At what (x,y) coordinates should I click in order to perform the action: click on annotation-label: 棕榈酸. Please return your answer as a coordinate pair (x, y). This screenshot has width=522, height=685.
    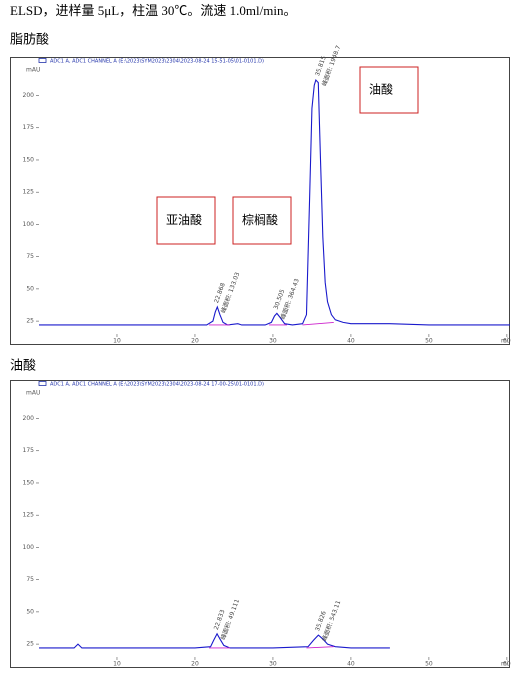
    Looking at the image, I should click on (260, 219).